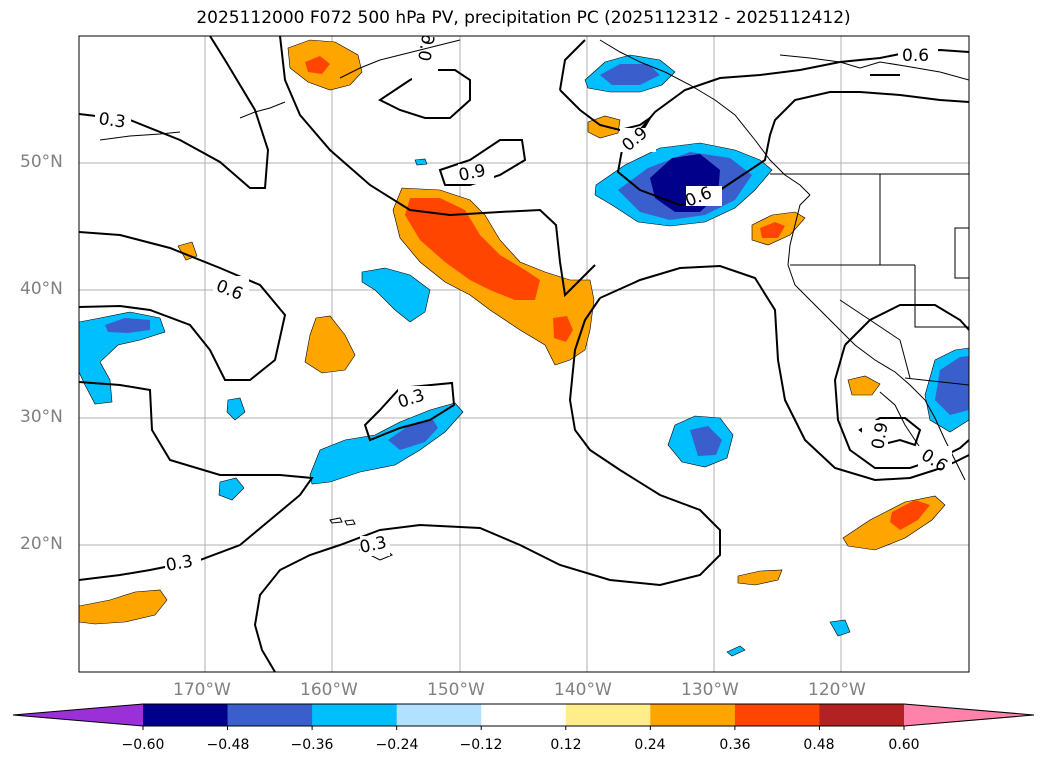 Image resolution: width=1047 pixels, height=765 pixels. I want to click on lat-label-50n: 50°N, so click(41, 162).